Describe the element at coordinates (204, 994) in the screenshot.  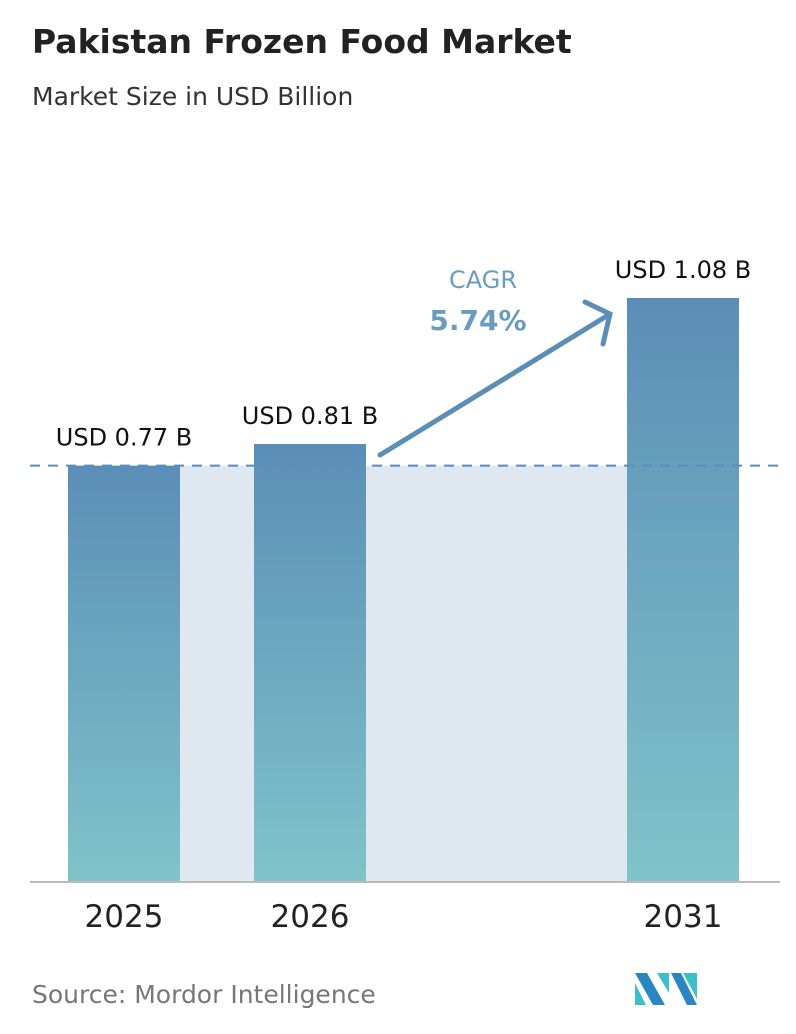
I see `source-note: Source: Mordor Intelligence` at that location.